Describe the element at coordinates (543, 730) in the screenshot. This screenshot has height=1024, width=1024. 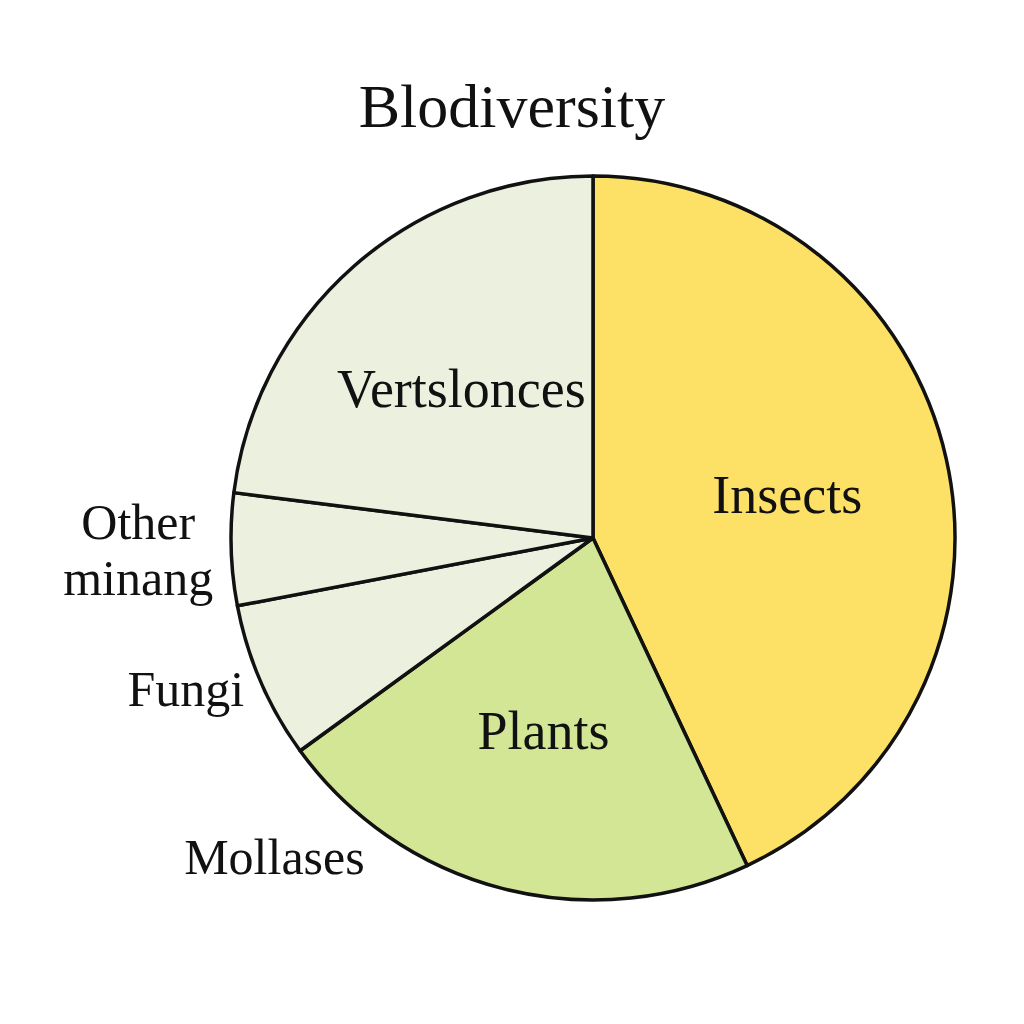
I see `slice-label: Plants` at that location.